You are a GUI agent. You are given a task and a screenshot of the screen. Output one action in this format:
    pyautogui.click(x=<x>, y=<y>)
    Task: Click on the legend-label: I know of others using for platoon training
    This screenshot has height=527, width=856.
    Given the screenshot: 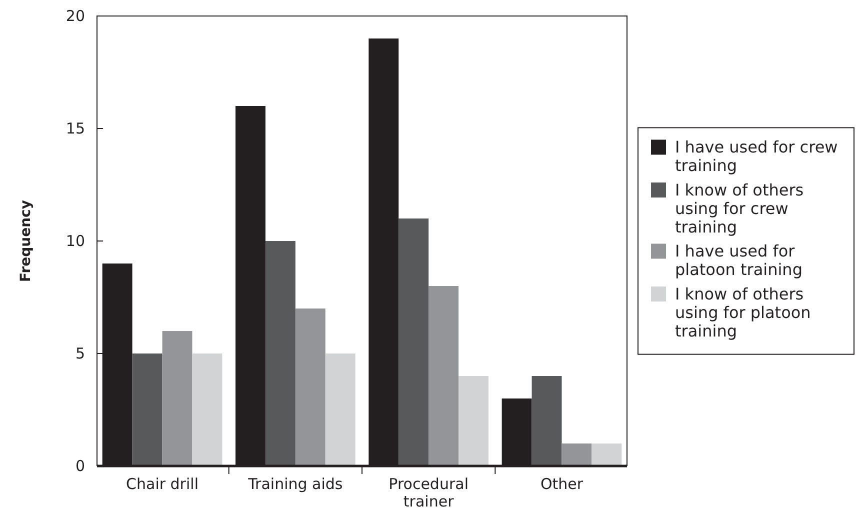 What is the action you would take?
    pyautogui.click(x=743, y=312)
    